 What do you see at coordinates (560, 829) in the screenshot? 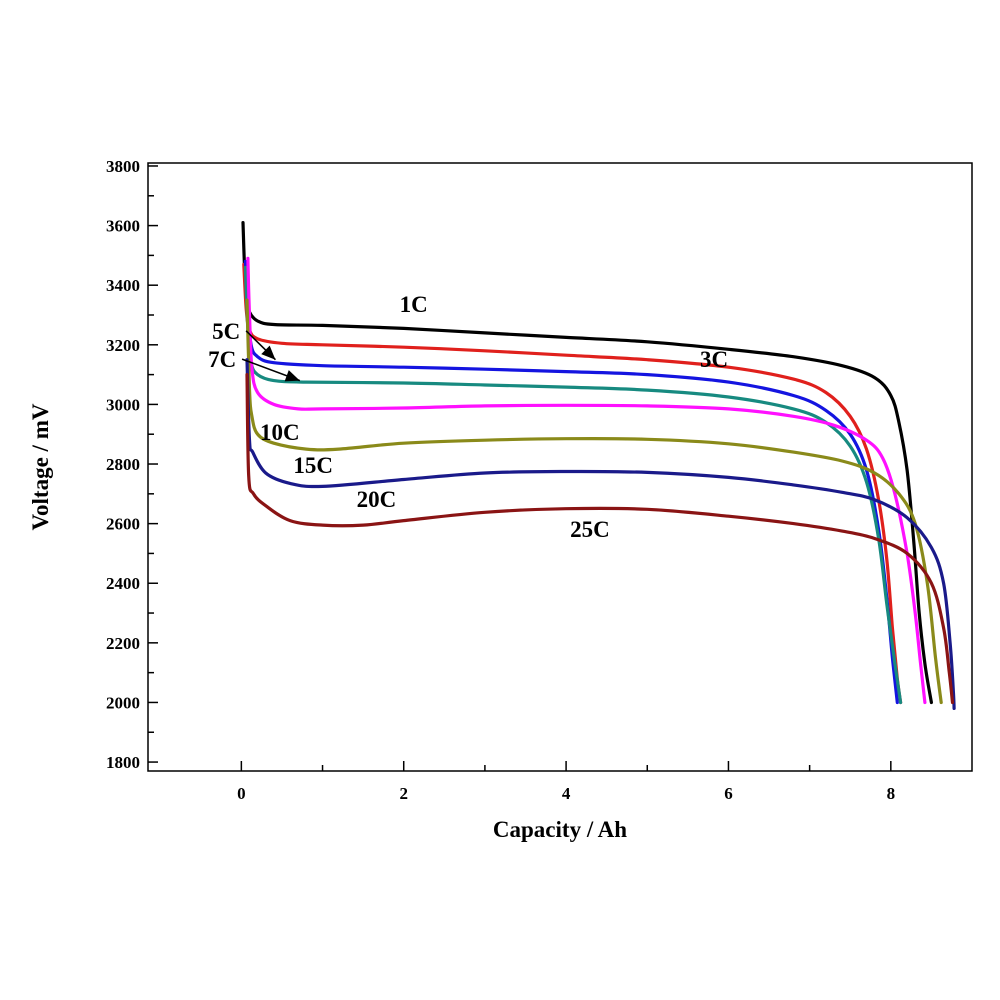
I see `x-axis-title: Capacity / Ah` at bounding box center [560, 829].